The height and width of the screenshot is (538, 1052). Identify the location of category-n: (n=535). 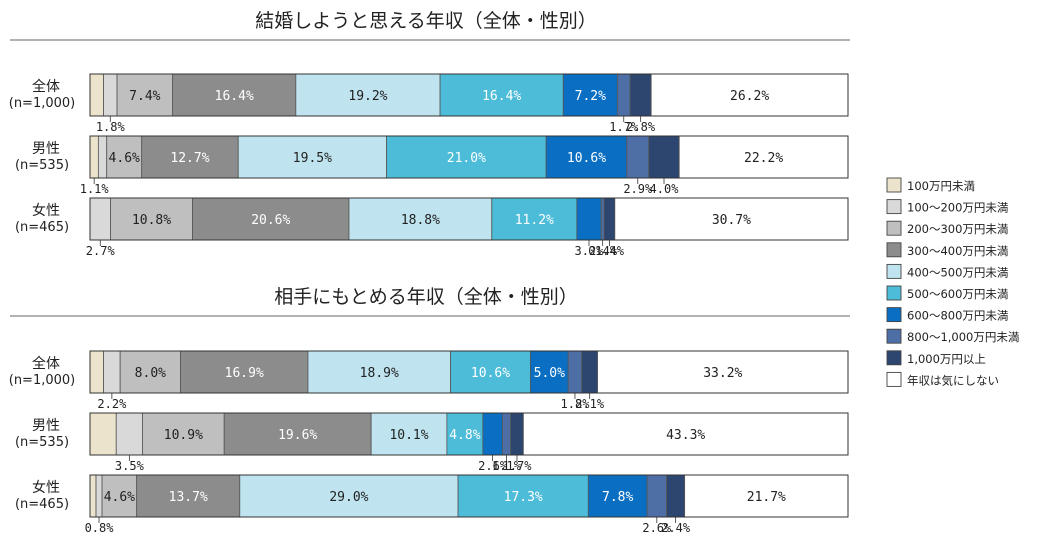
(42, 165).